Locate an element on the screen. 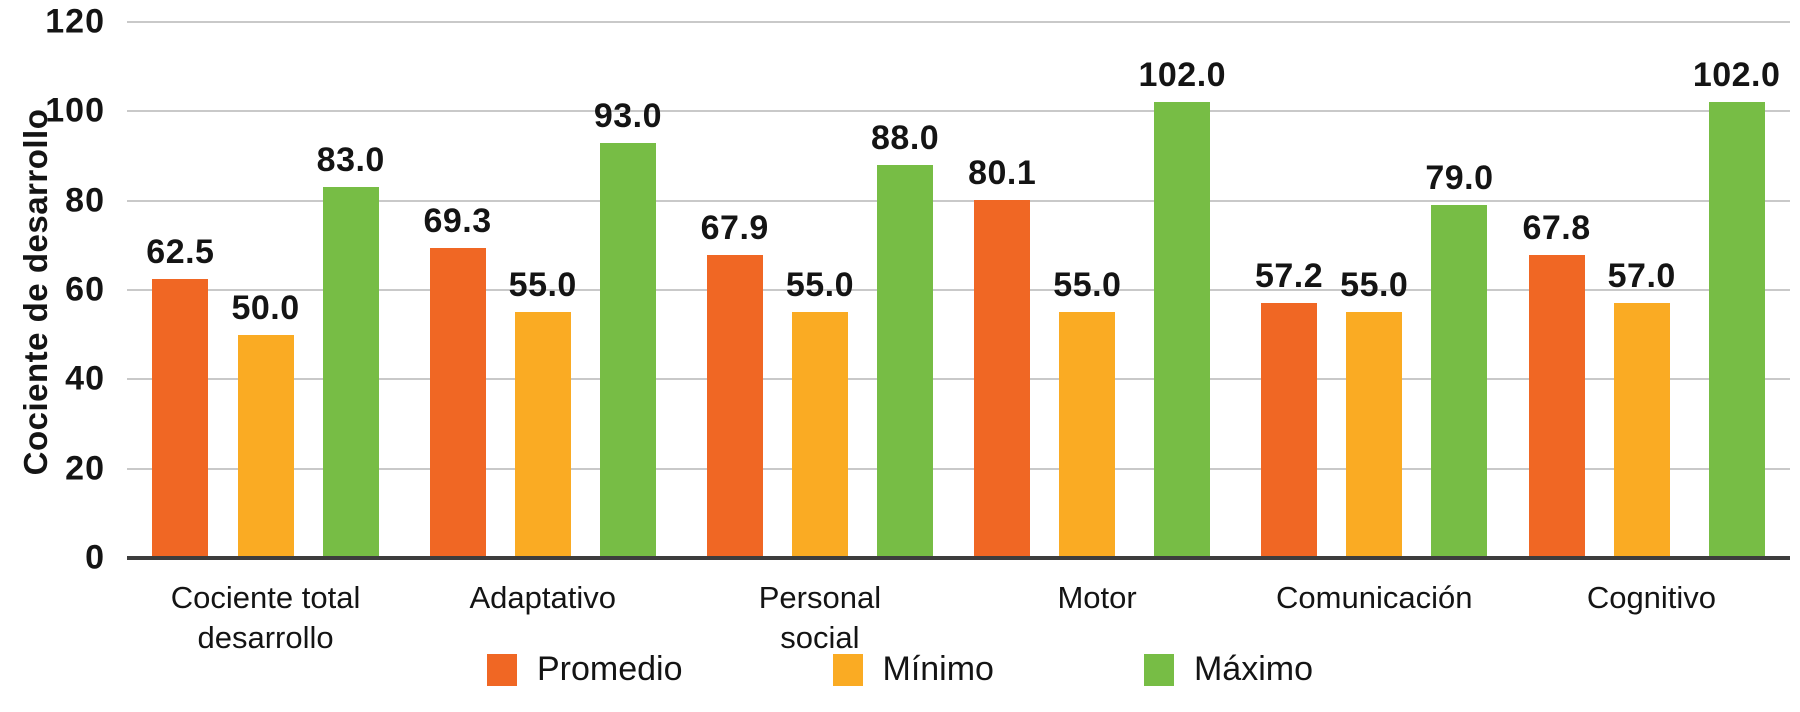 Image resolution: width=1800 pixels, height=712 pixels. bar-wrap: 62.5 is located at coordinates (180, 290).